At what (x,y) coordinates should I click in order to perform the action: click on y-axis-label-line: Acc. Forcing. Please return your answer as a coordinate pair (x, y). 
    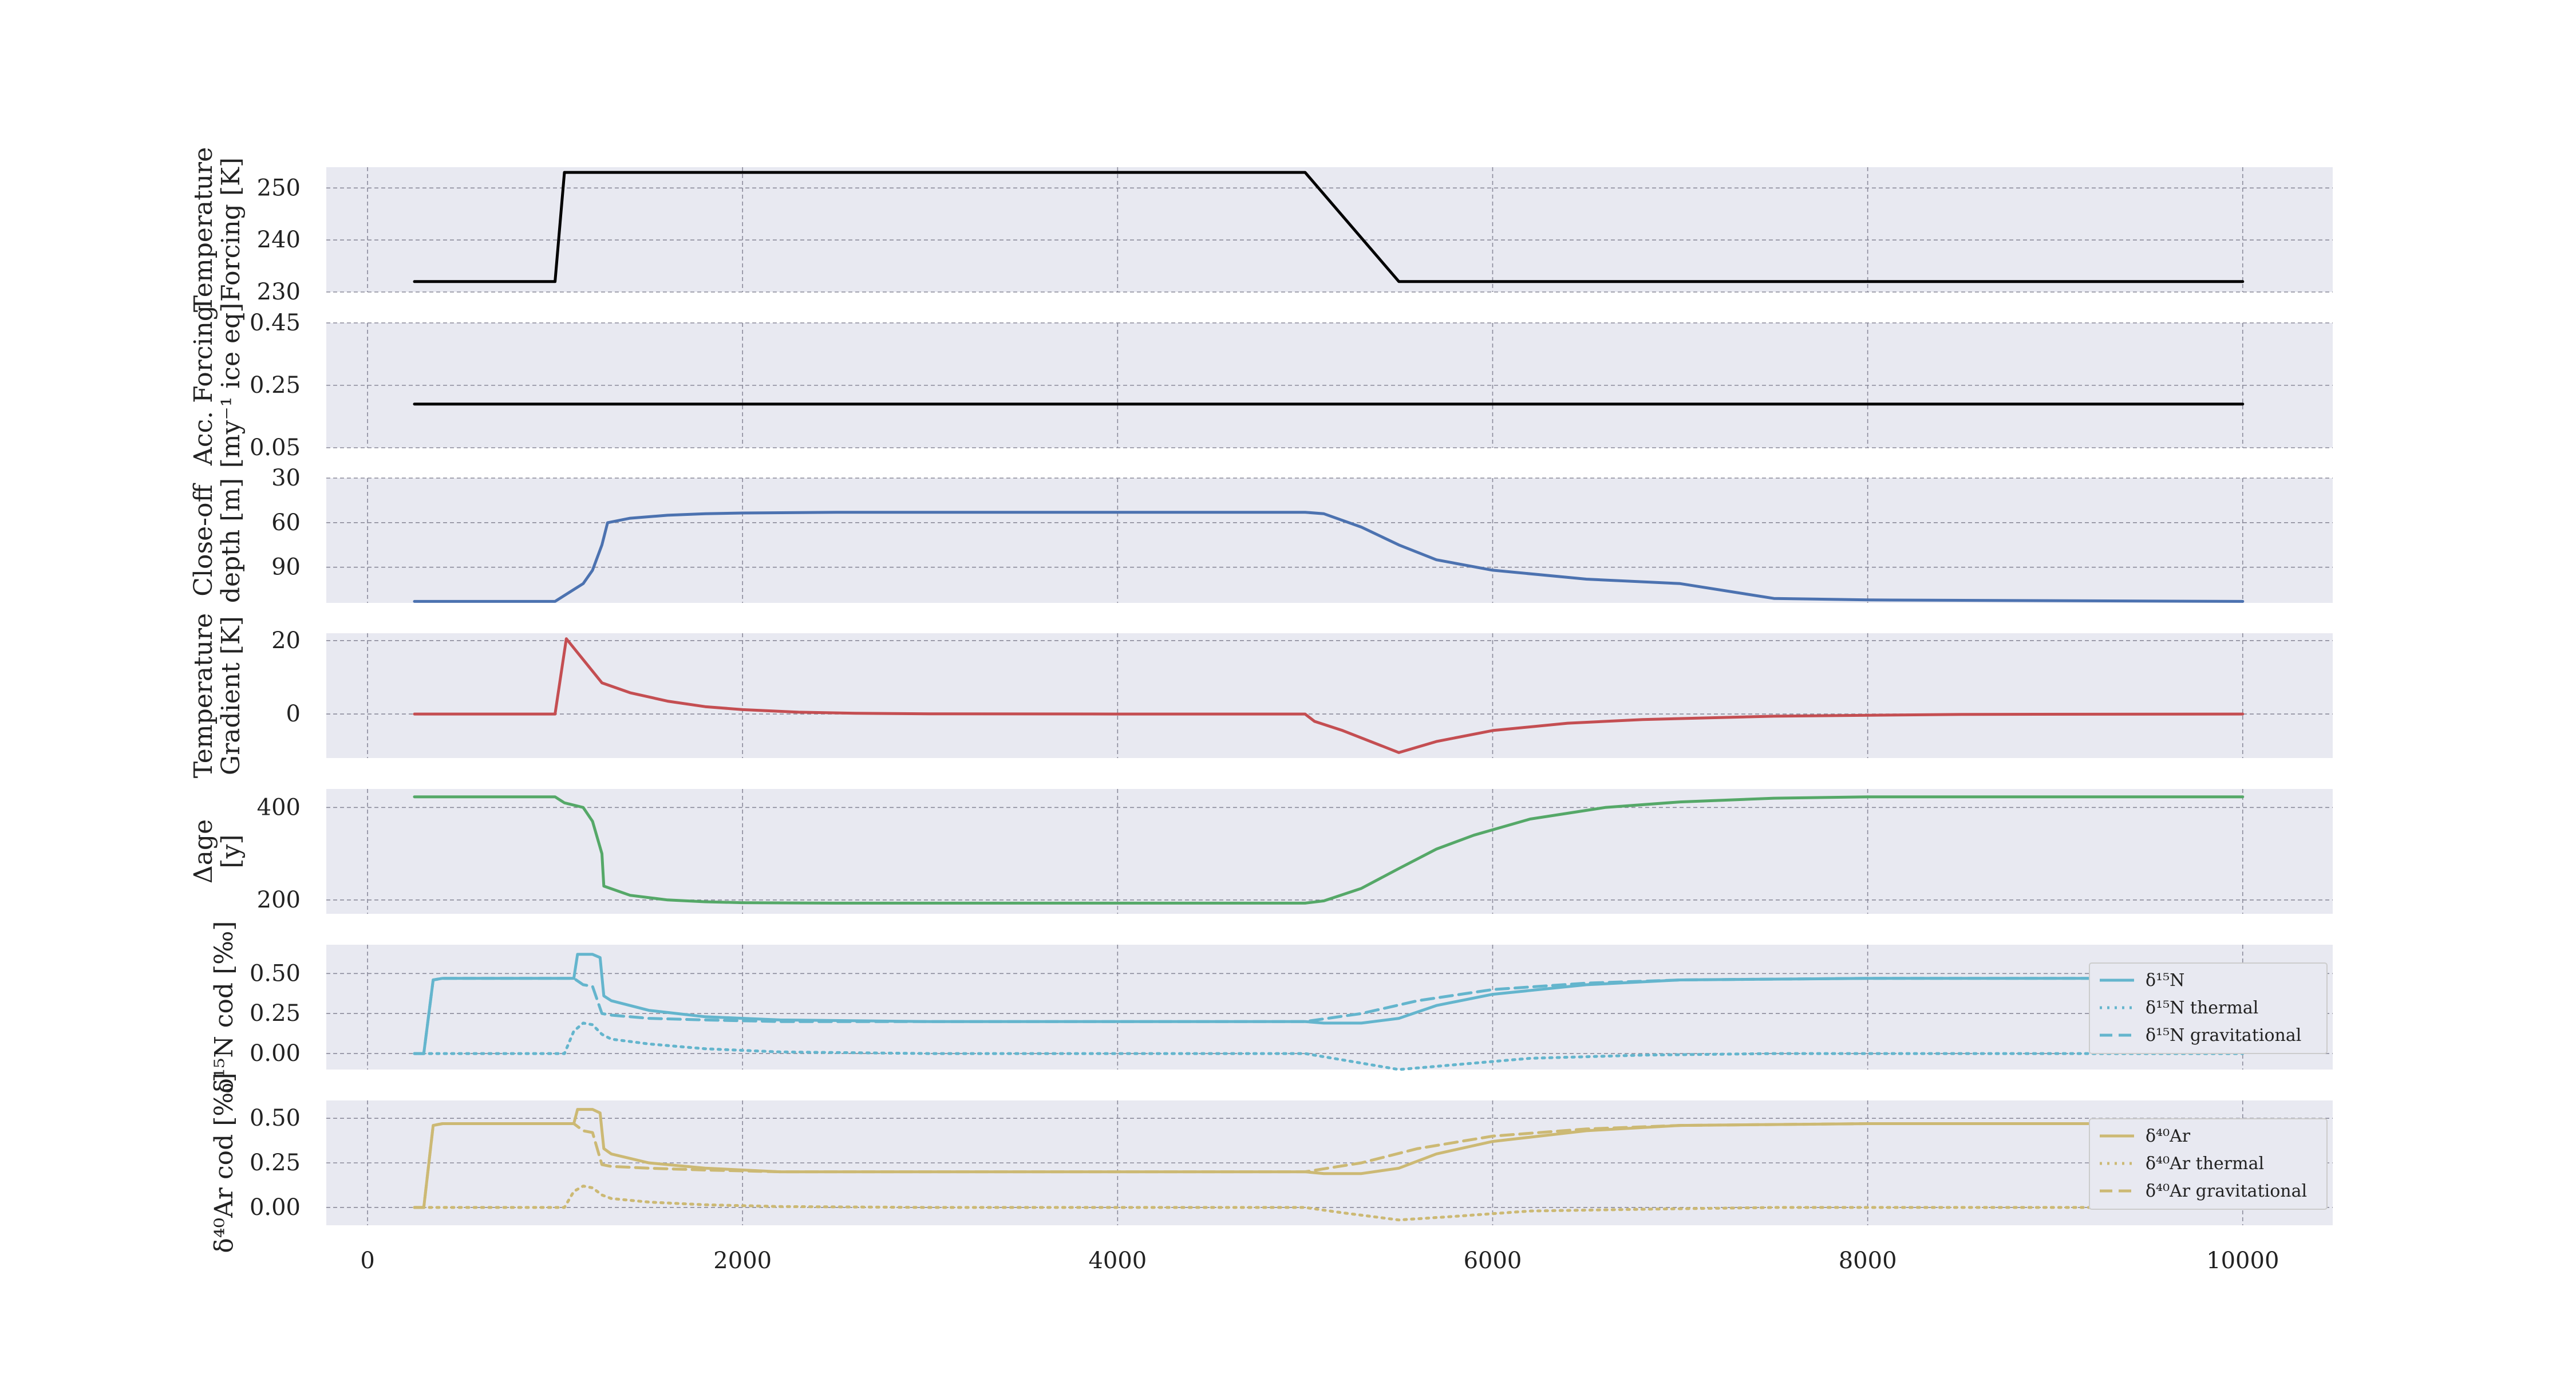
    Looking at the image, I should click on (203, 385).